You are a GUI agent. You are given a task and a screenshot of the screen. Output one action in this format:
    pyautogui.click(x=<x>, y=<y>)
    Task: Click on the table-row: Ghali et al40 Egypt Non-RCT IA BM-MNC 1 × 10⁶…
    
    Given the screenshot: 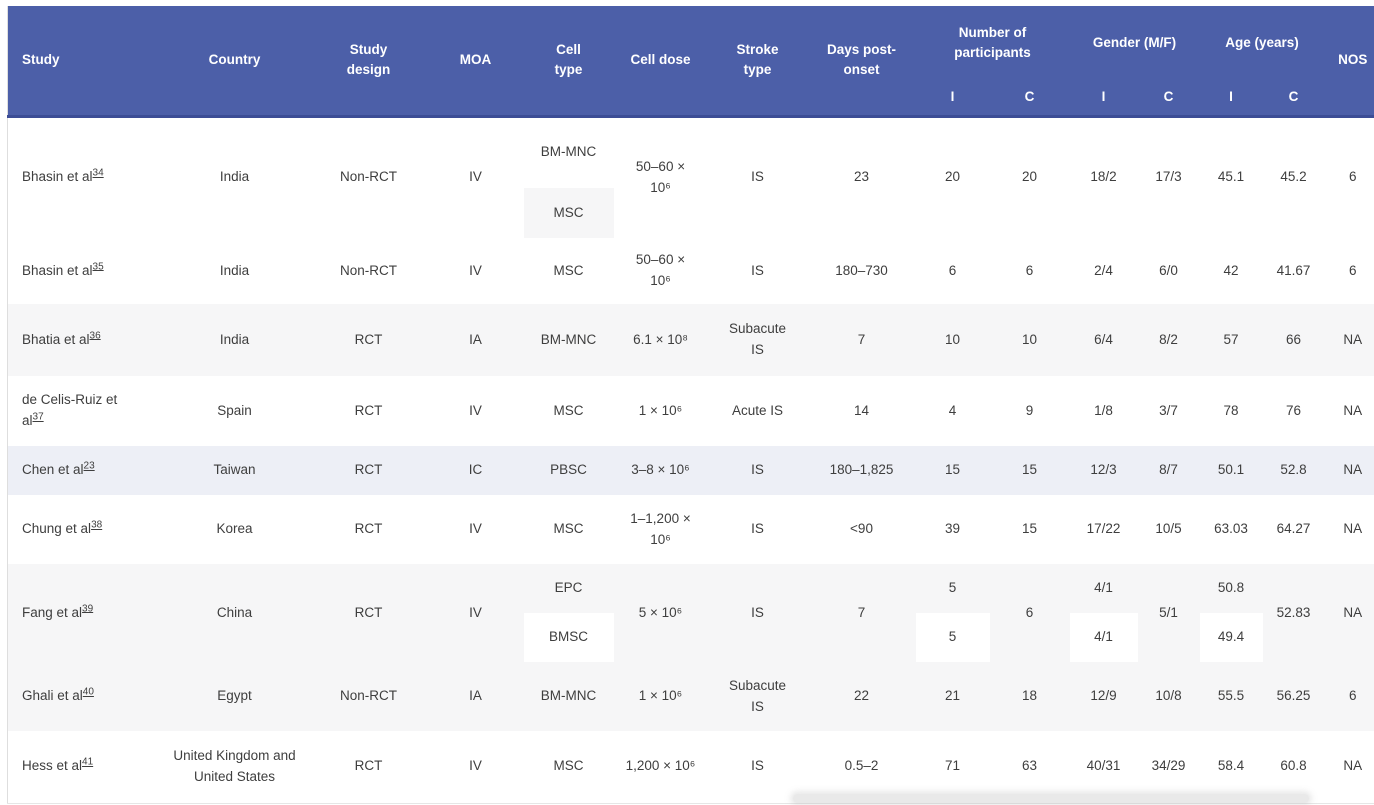 What is the action you would take?
    pyautogui.click(x=690, y=696)
    